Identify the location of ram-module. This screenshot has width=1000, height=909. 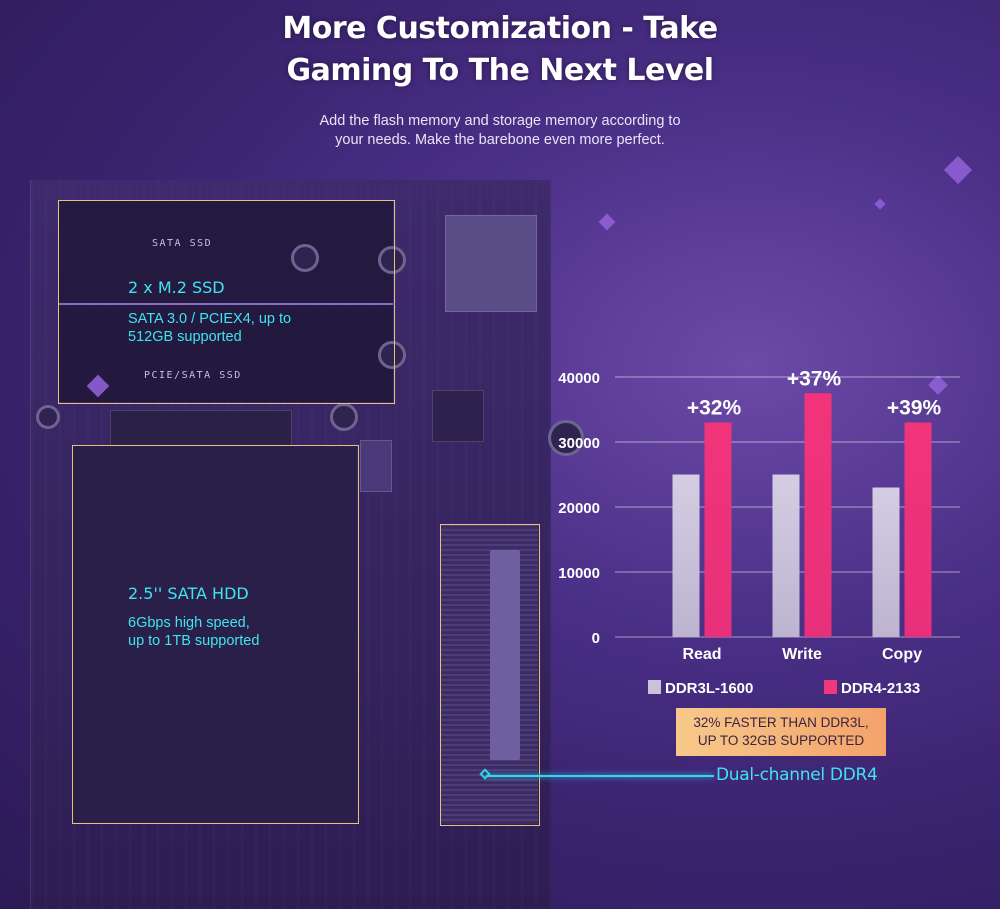
(505, 655).